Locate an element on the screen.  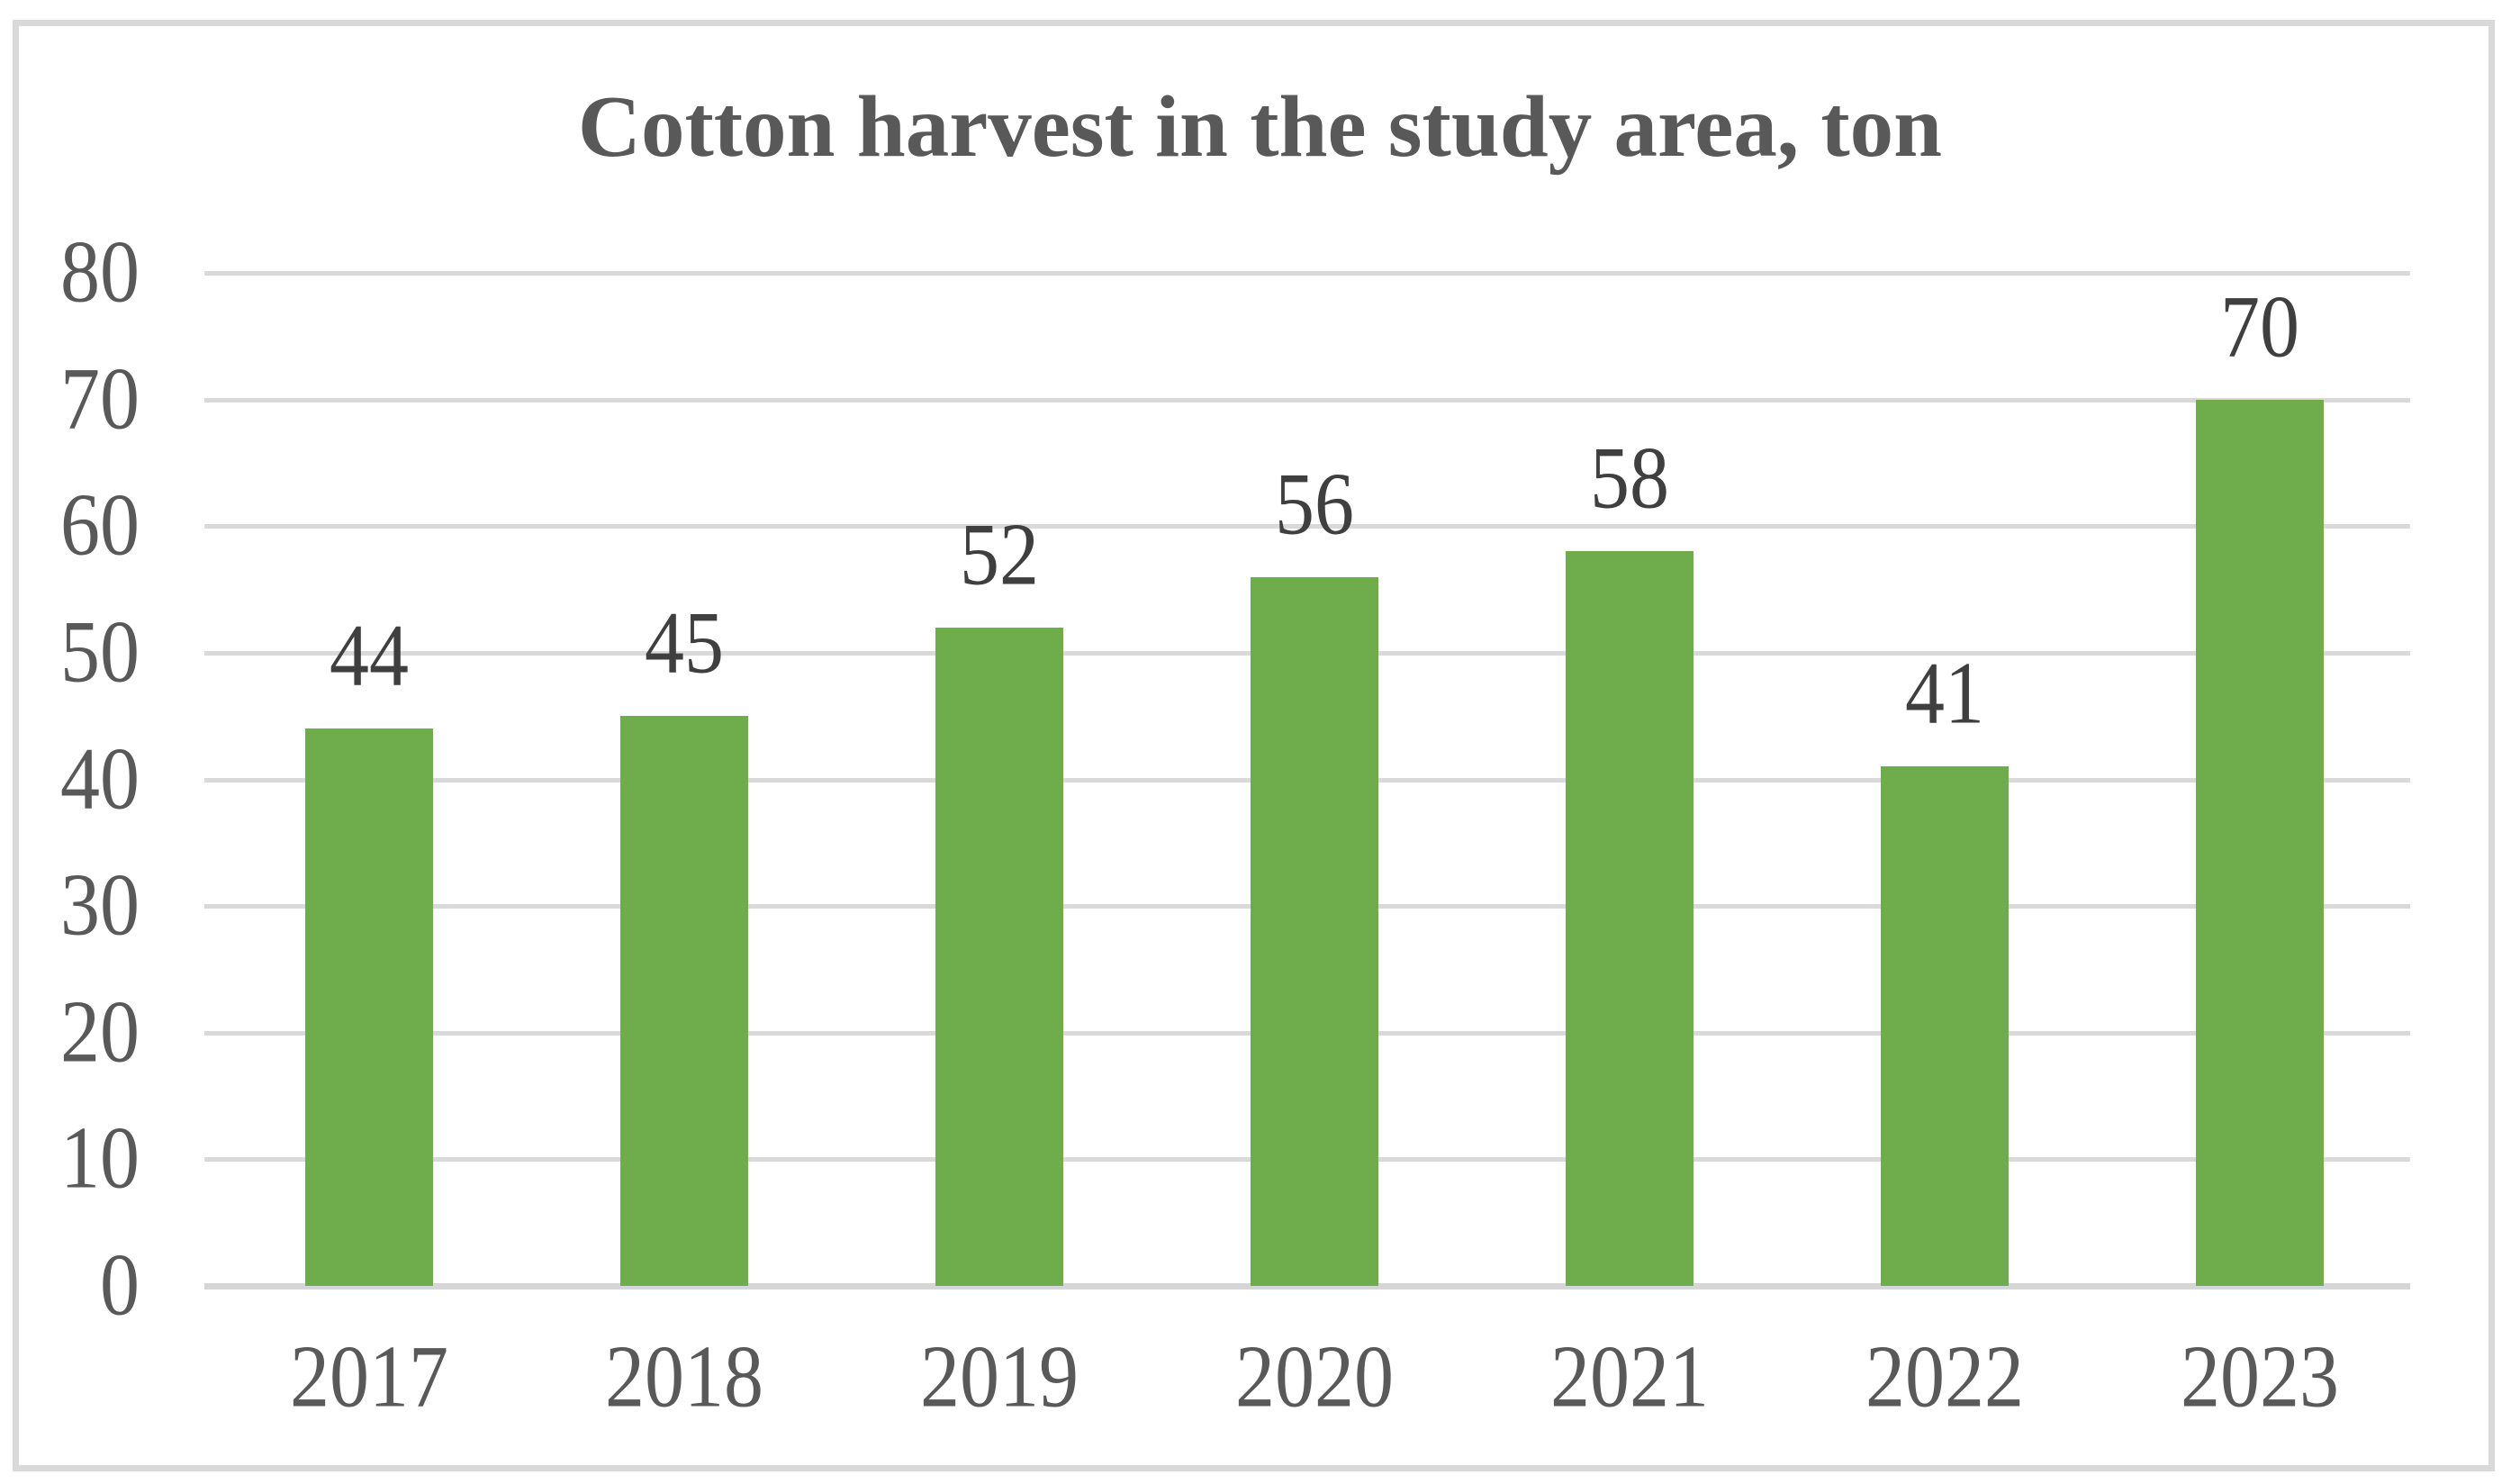
bar-value-label-2019: 52 is located at coordinates (999, 555).